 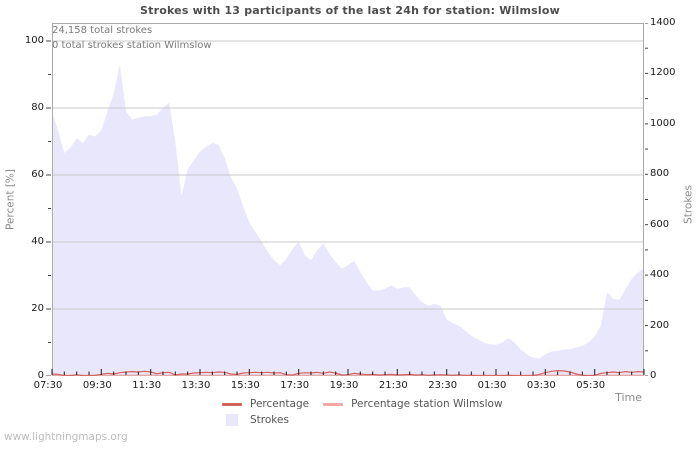 I want to click on x-tick-label: 05:30, so click(x=591, y=385).